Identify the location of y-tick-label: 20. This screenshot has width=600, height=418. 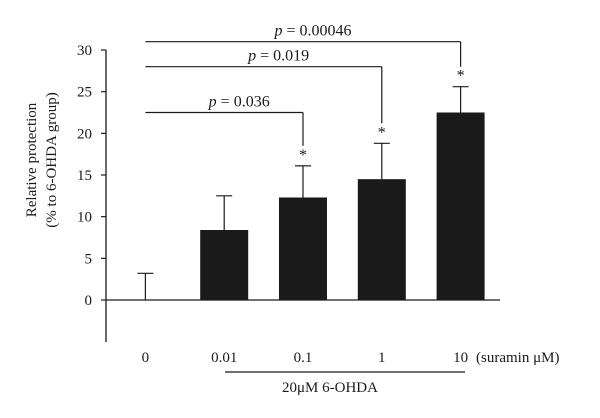
(84, 134).